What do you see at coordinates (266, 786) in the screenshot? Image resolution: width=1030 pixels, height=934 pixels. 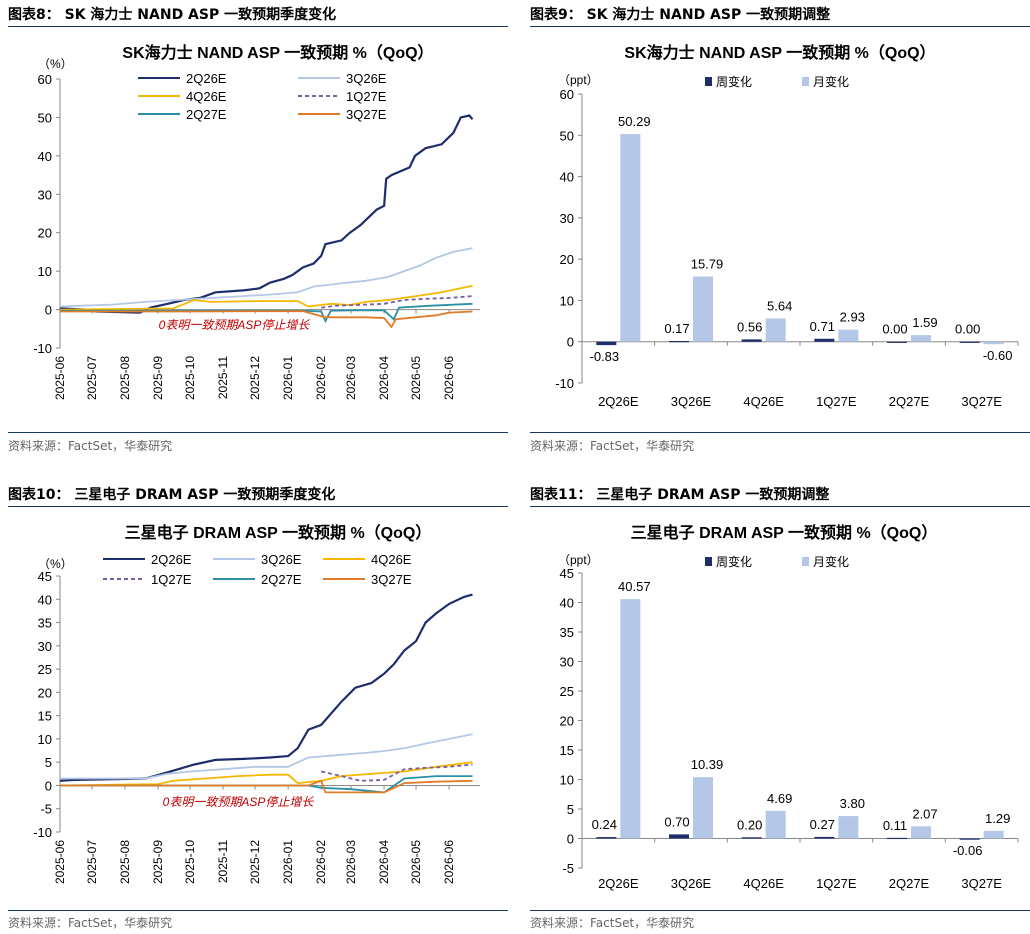 I see `series-line-3q27e` at bounding box center [266, 786].